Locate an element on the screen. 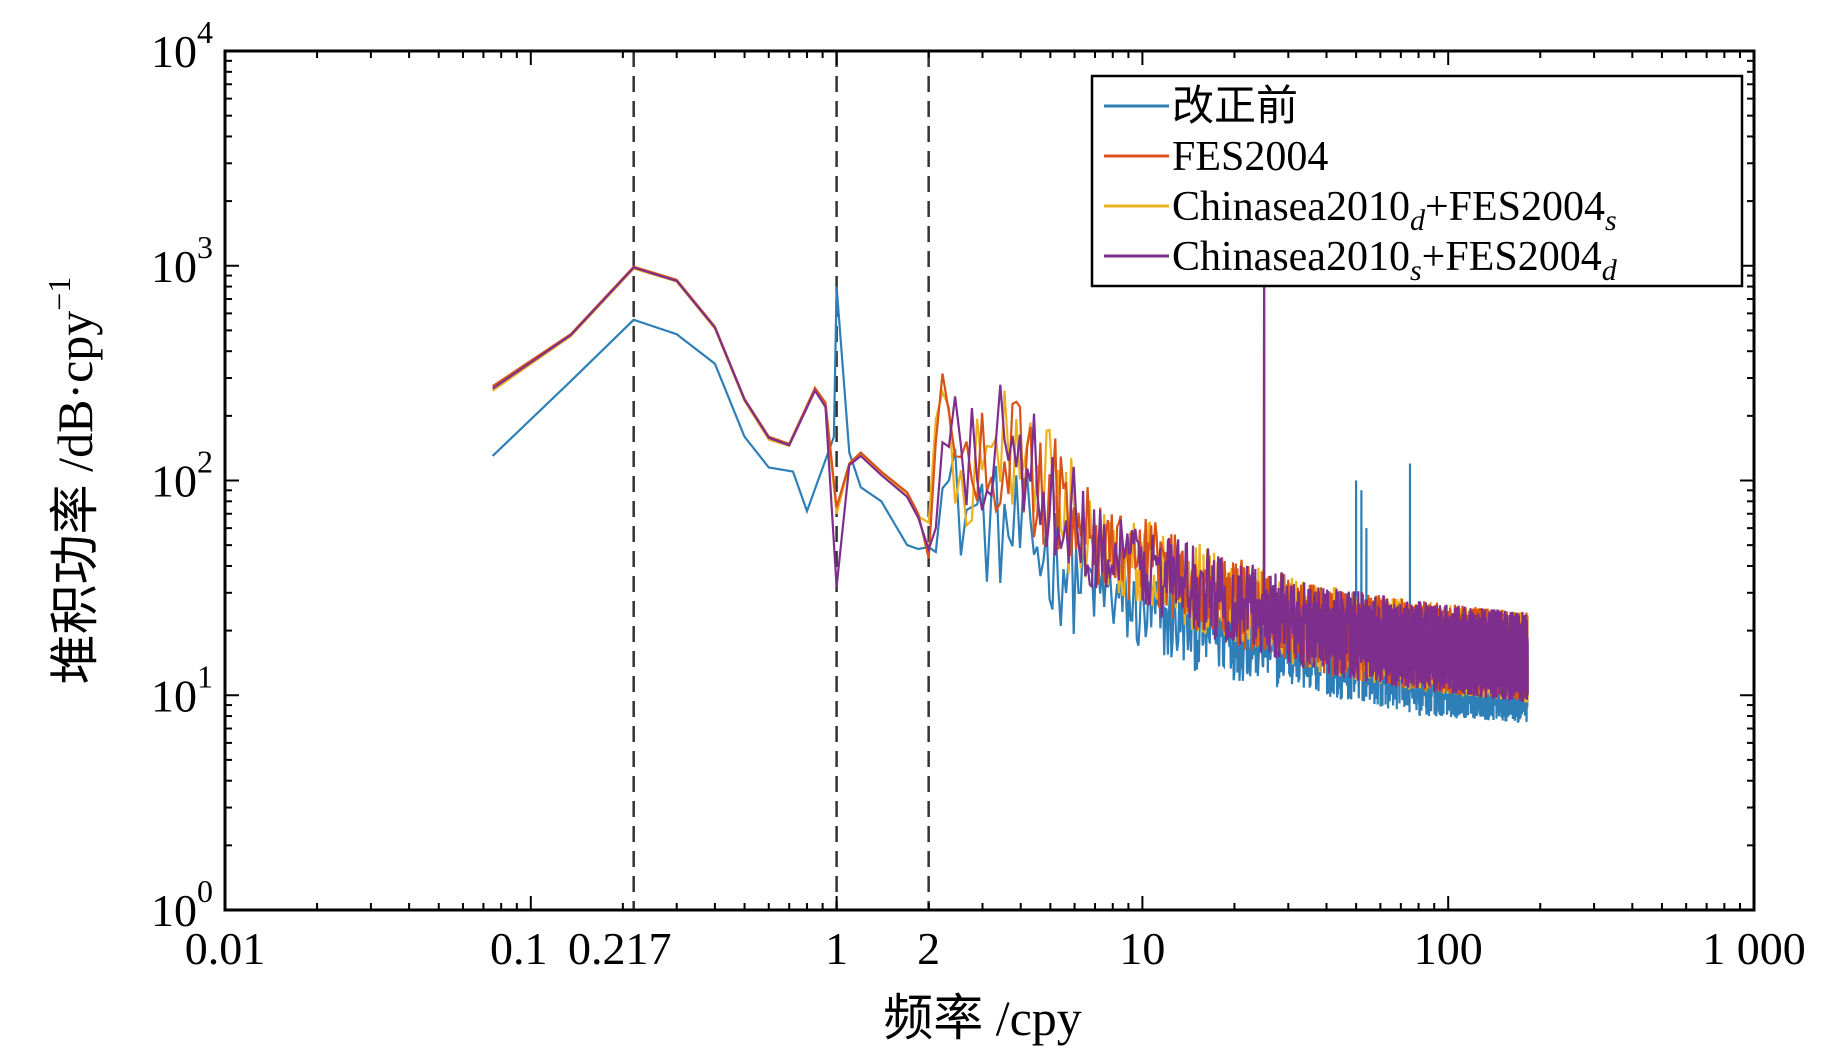 The image size is (1843, 1063). legend-box is located at coordinates (1417, 181).